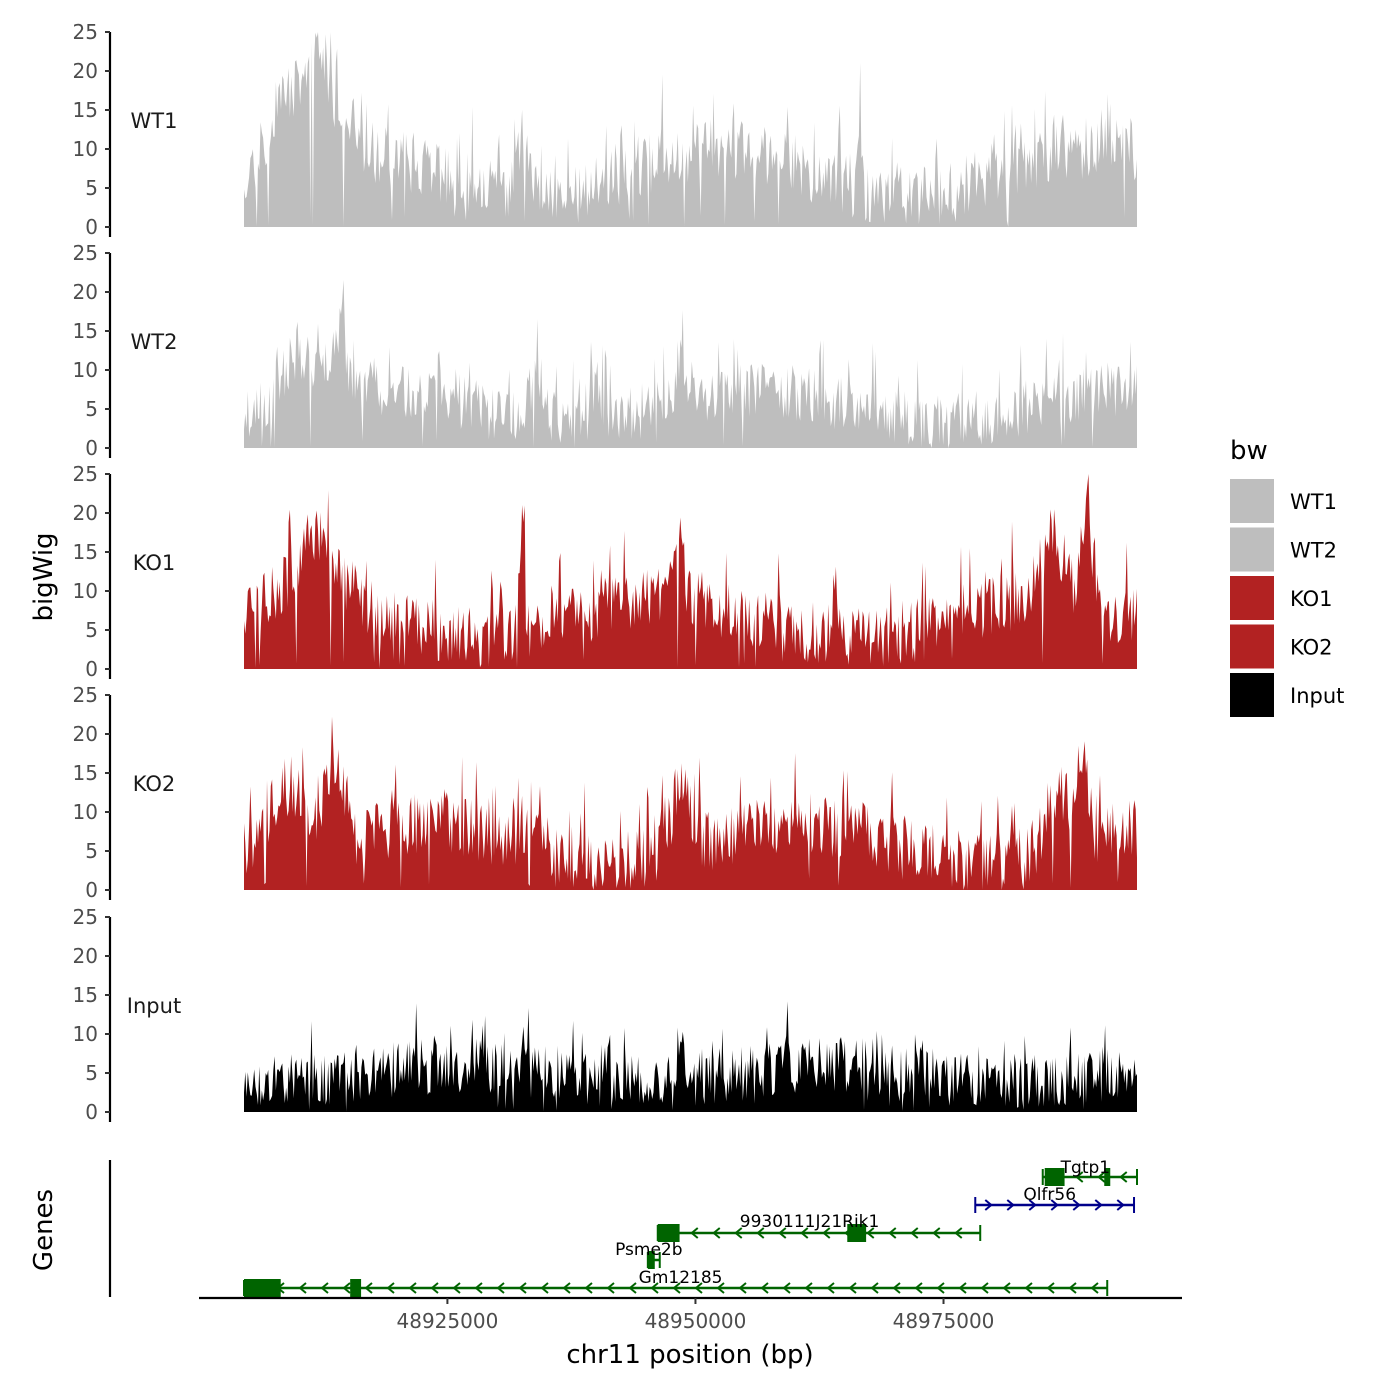 Image resolution: width=1400 pixels, height=1400 pixels. I want to click on track-wt2: 0 5 10 15 20 25 WT2, so click(605, 350).